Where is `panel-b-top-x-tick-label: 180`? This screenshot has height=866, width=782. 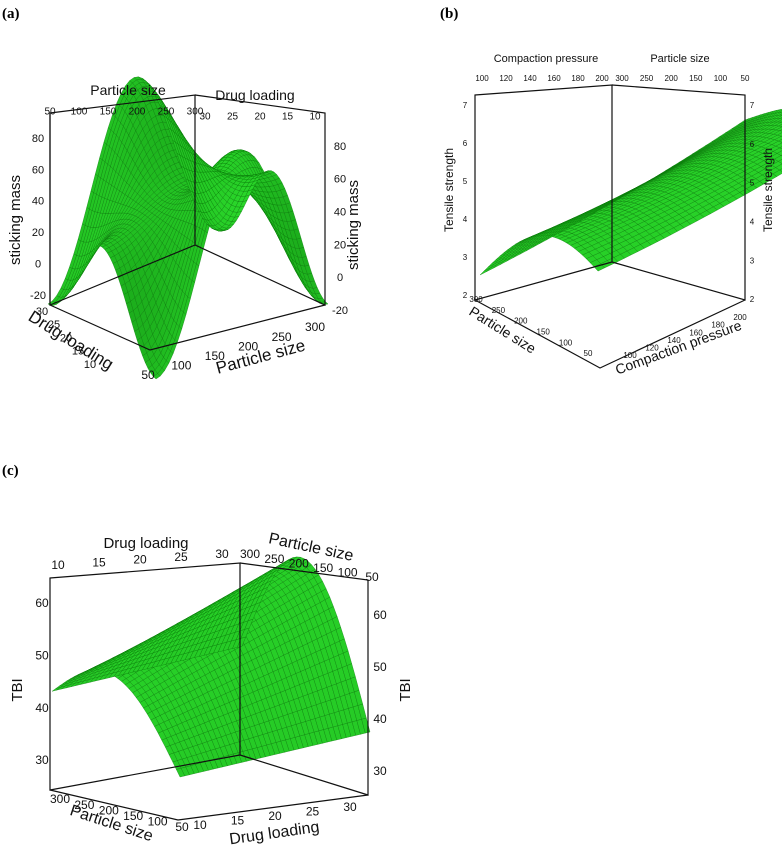
panel-b-top-x-tick-label: 180 is located at coordinates (578, 78).